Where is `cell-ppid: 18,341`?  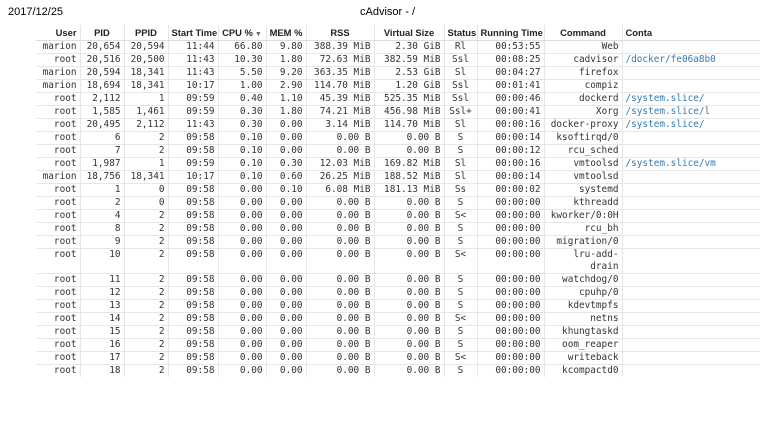
cell-ppid: 18,341 is located at coordinates (145, 177).